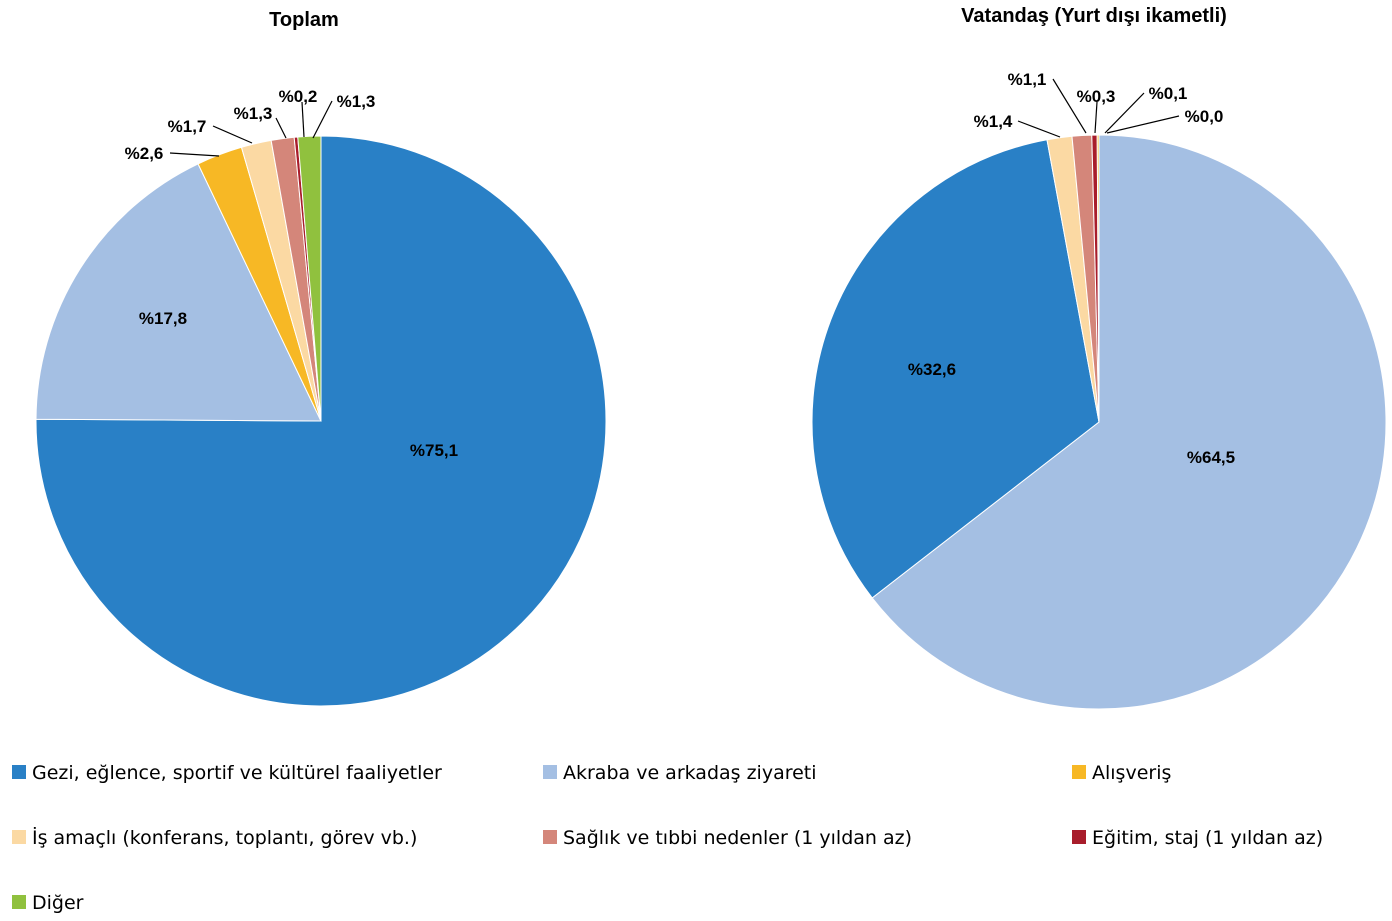 The image size is (1392, 921). I want to click on data-label-diger: %1,3, so click(356, 101).